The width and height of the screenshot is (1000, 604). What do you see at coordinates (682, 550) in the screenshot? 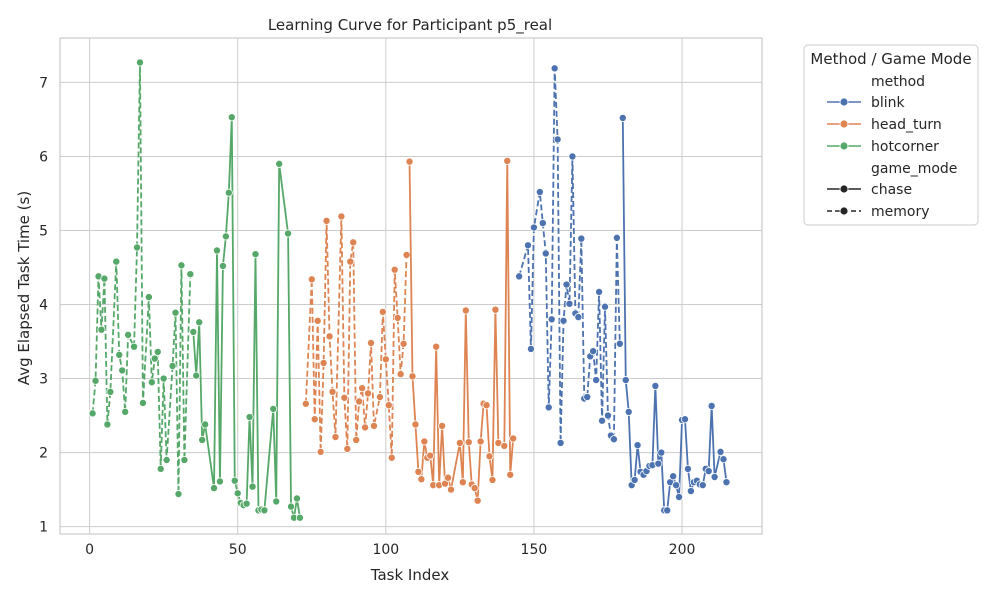
I see `x-tick-label: 200` at bounding box center [682, 550].